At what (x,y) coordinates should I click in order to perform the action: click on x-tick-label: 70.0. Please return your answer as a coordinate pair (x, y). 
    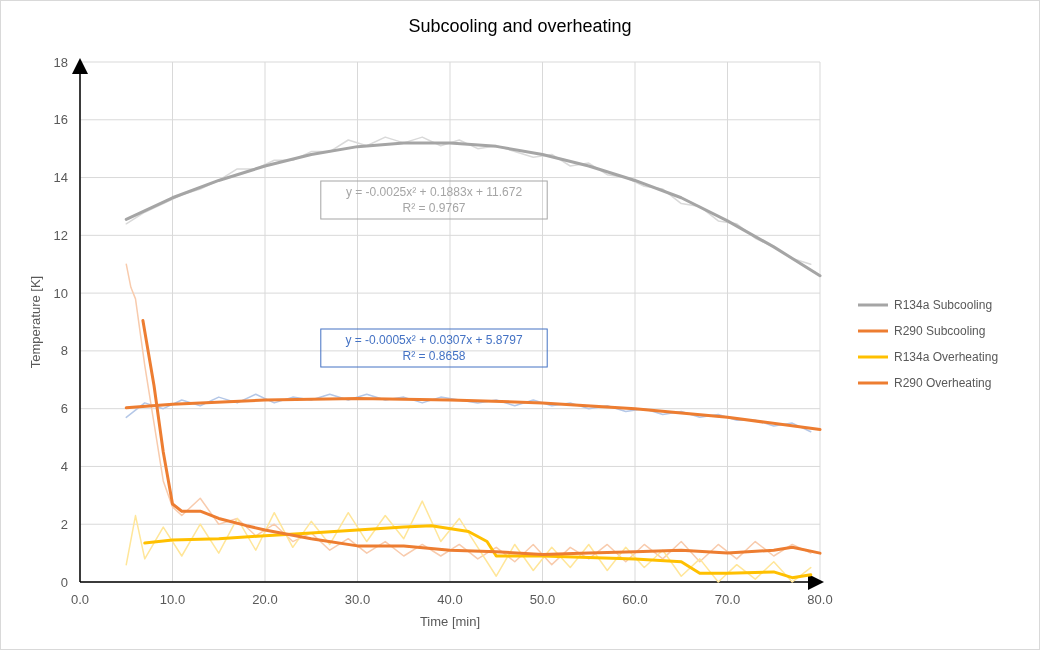
    Looking at the image, I should click on (727, 599).